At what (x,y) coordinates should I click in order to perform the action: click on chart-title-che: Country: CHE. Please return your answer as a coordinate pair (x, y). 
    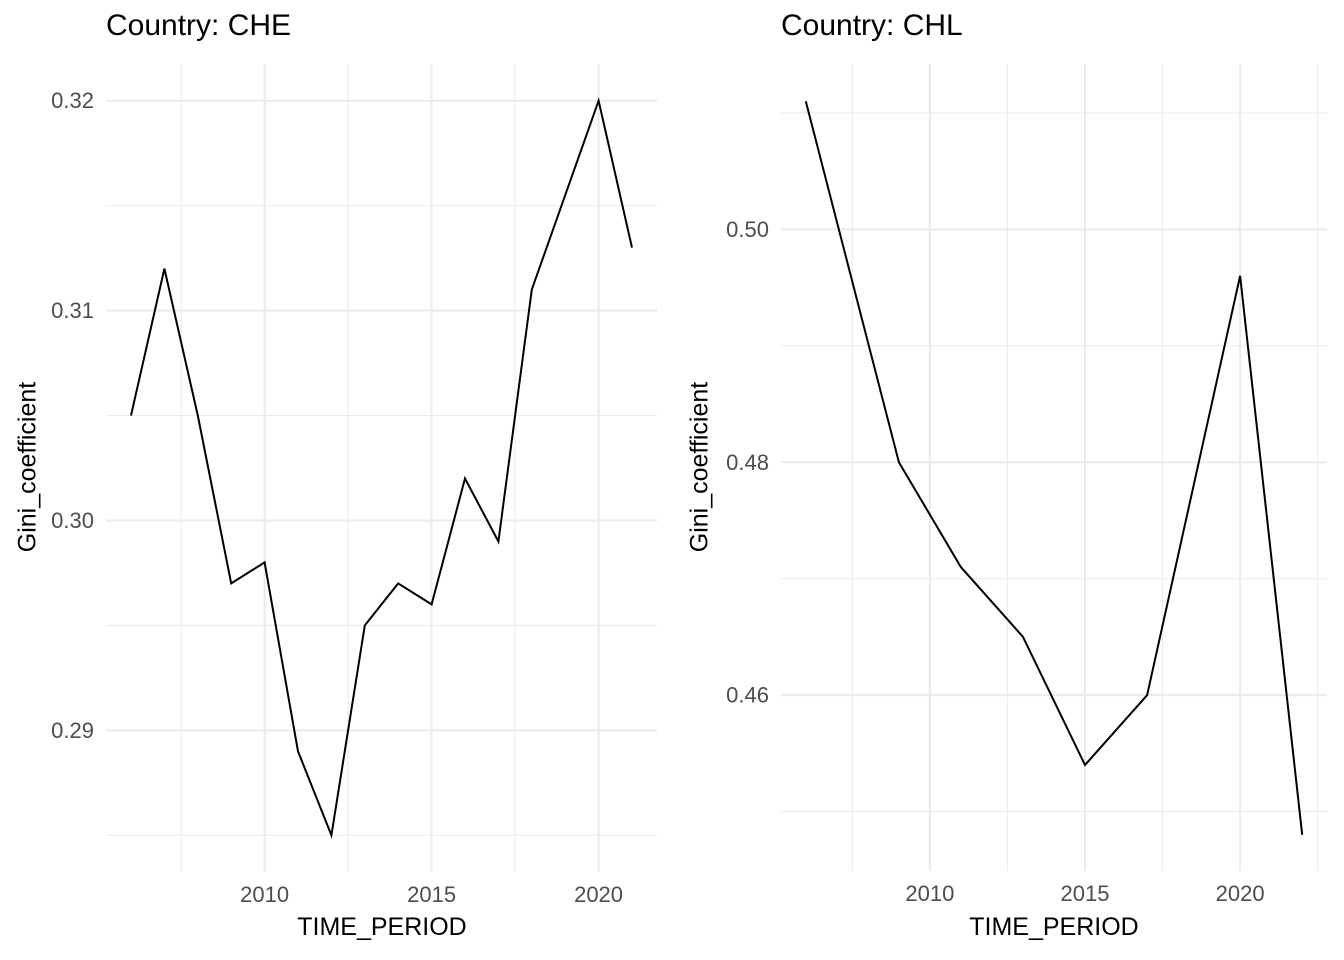
    Looking at the image, I should click on (199, 25).